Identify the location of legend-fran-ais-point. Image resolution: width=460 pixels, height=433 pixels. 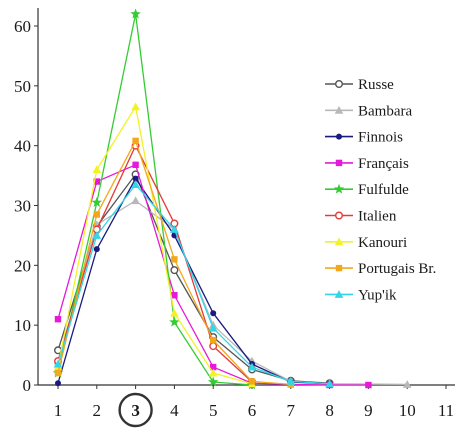
(339, 163).